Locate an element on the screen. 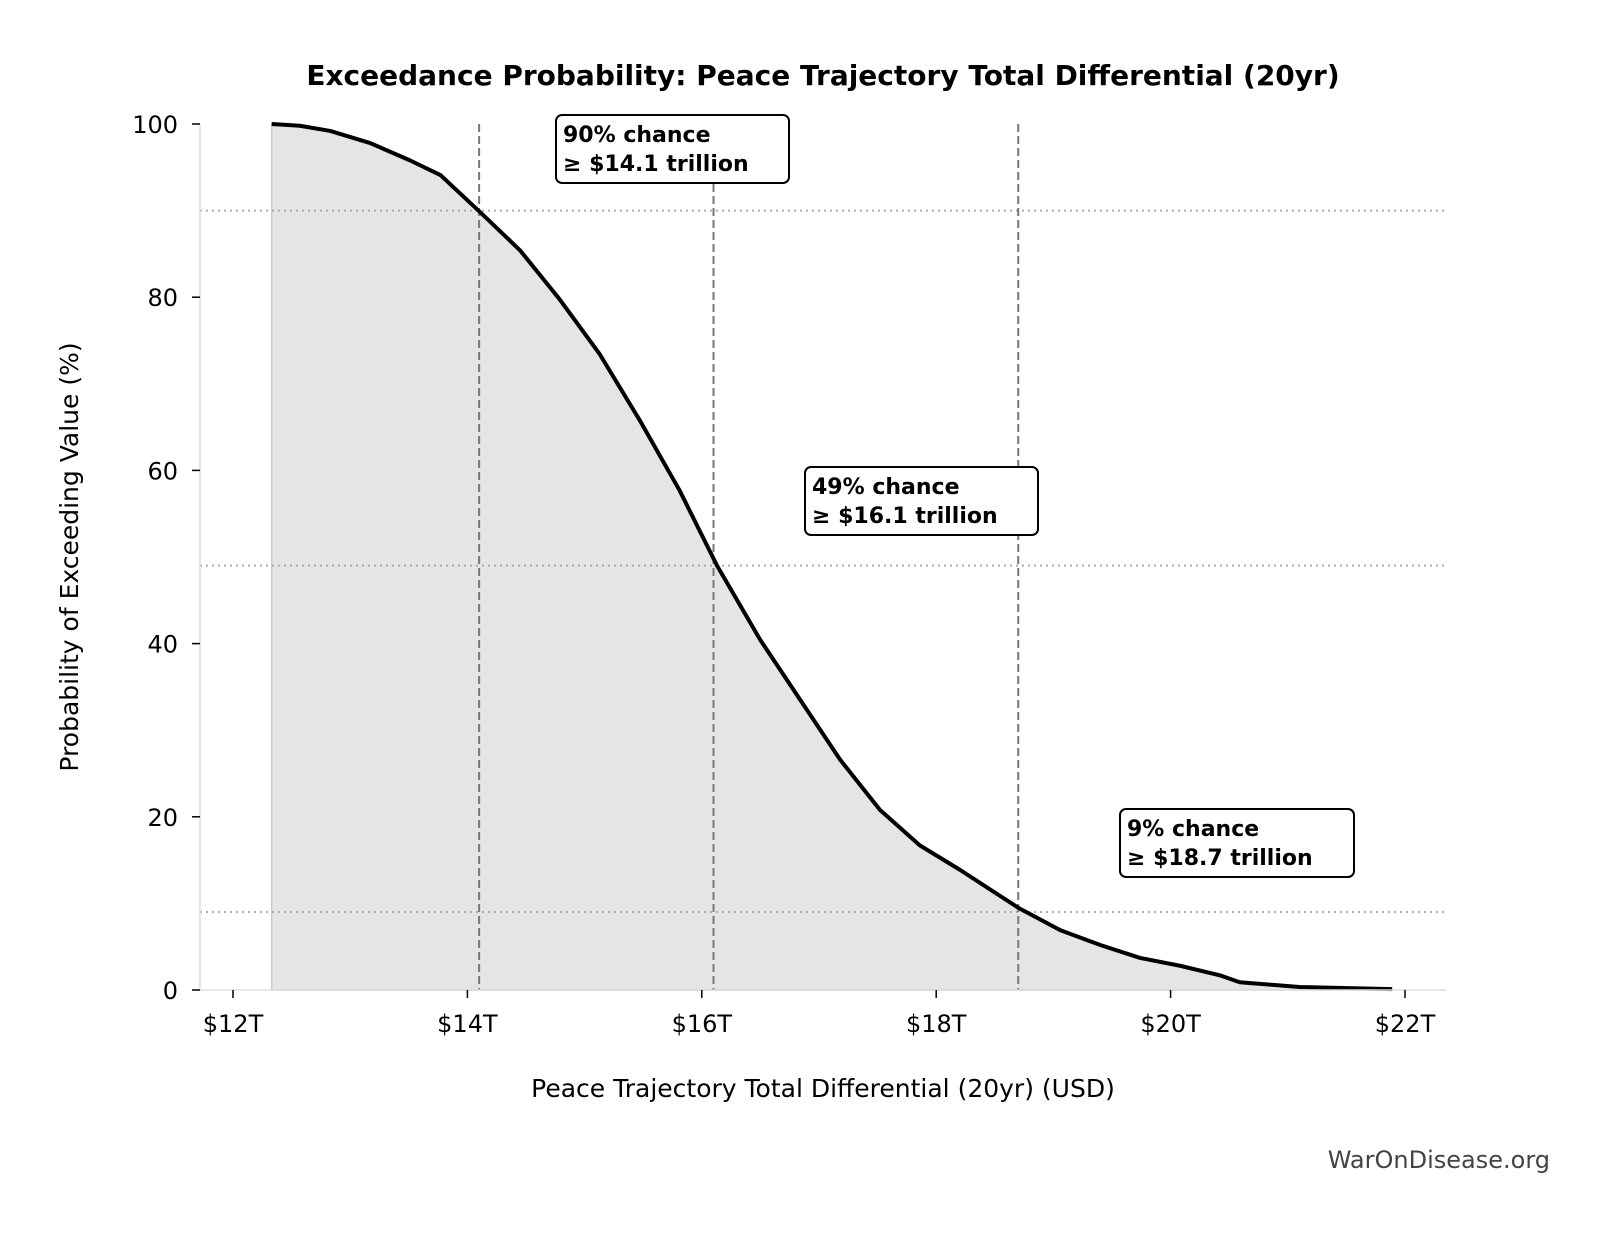  y-tick-label: 40 is located at coordinates (162, 645).